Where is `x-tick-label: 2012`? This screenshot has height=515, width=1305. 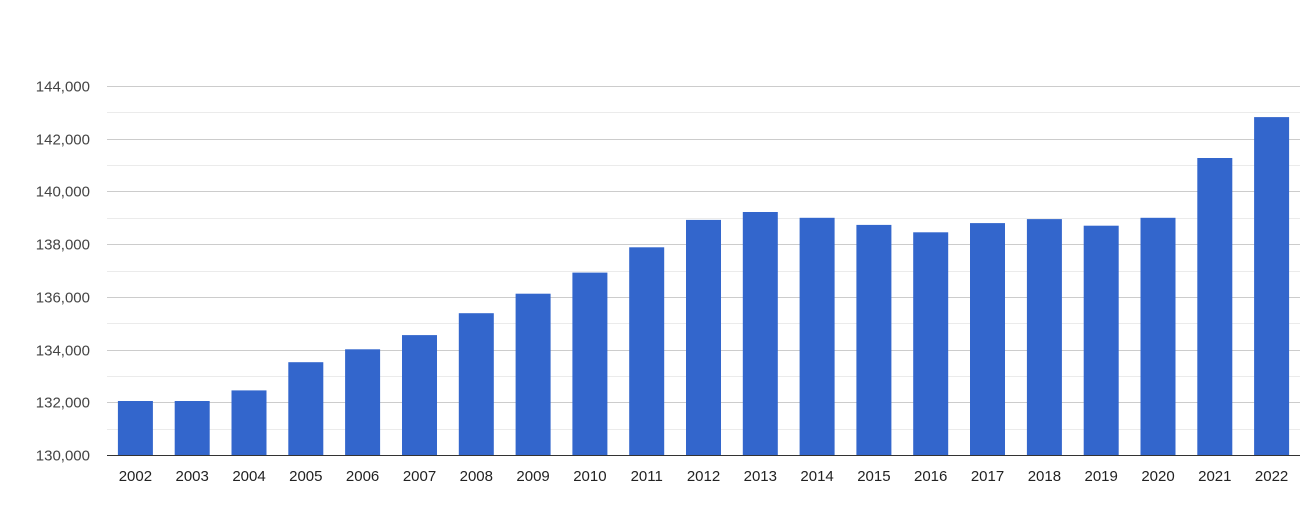
x-tick-label: 2012 is located at coordinates (703, 476).